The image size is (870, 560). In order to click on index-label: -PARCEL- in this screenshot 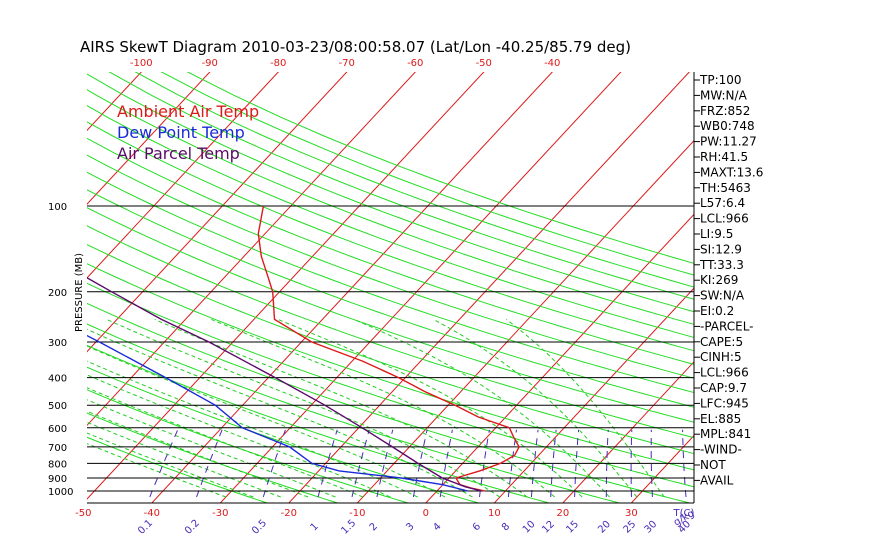, I will do `click(727, 326)`.